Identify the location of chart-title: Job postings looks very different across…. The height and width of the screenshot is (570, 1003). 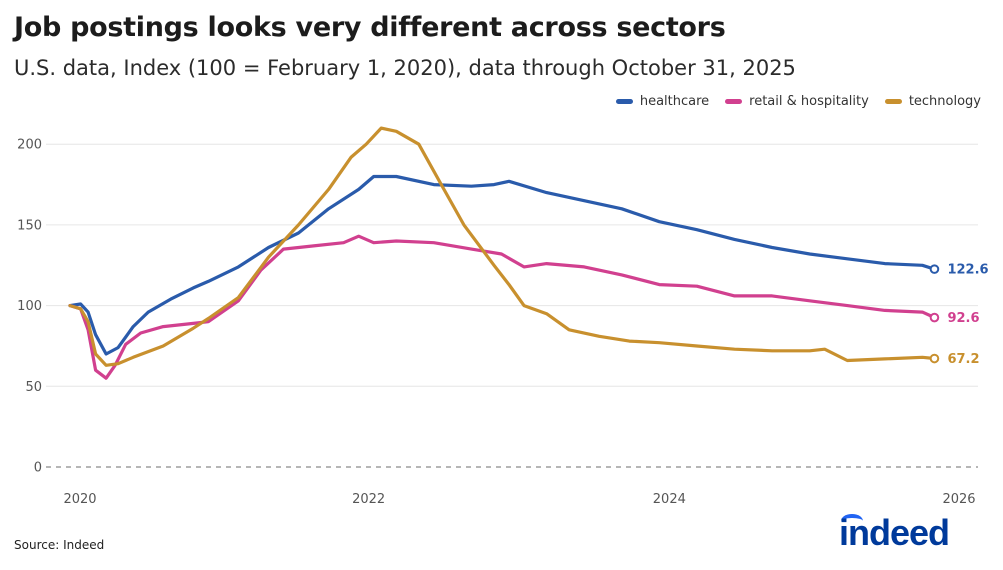
(370, 27).